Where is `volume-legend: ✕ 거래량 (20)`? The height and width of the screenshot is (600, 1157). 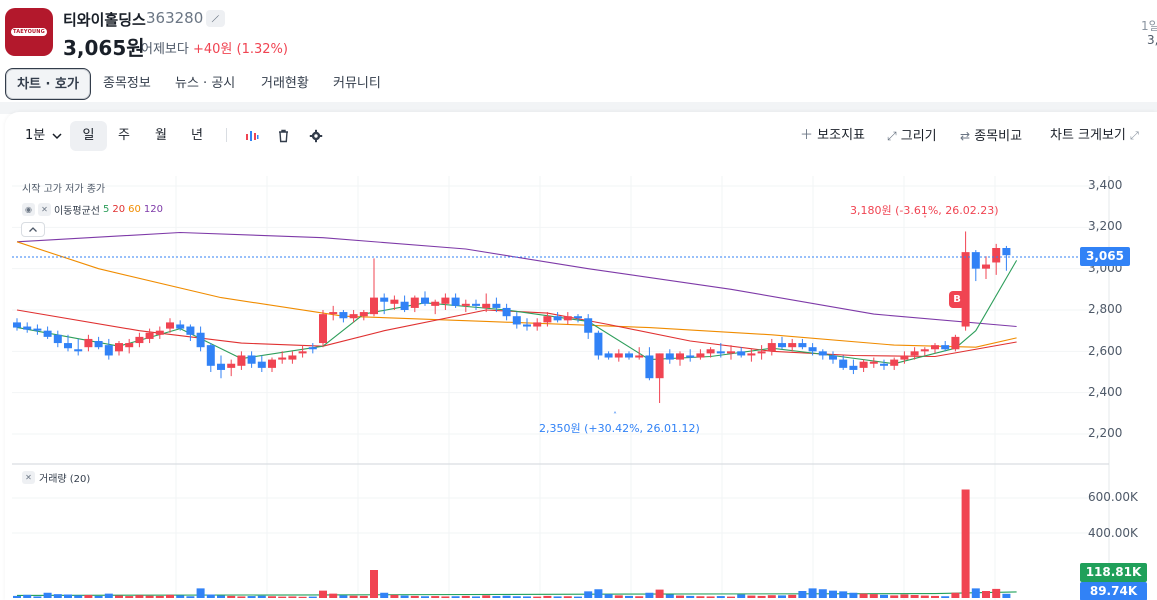 volume-legend: ✕ 거래량 (20) is located at coordinates (56, 477).